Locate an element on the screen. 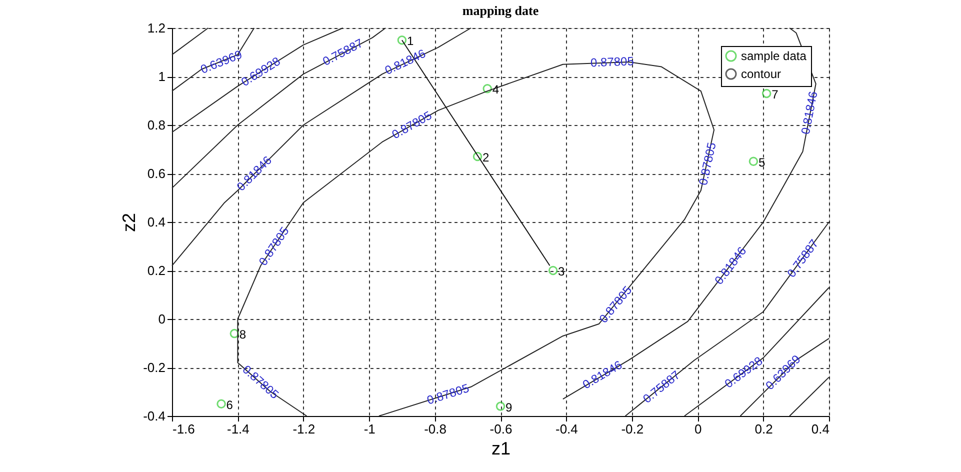 The image size is (961, 472). x-tick-label: -1.4 is located at coordinates (238, 429).